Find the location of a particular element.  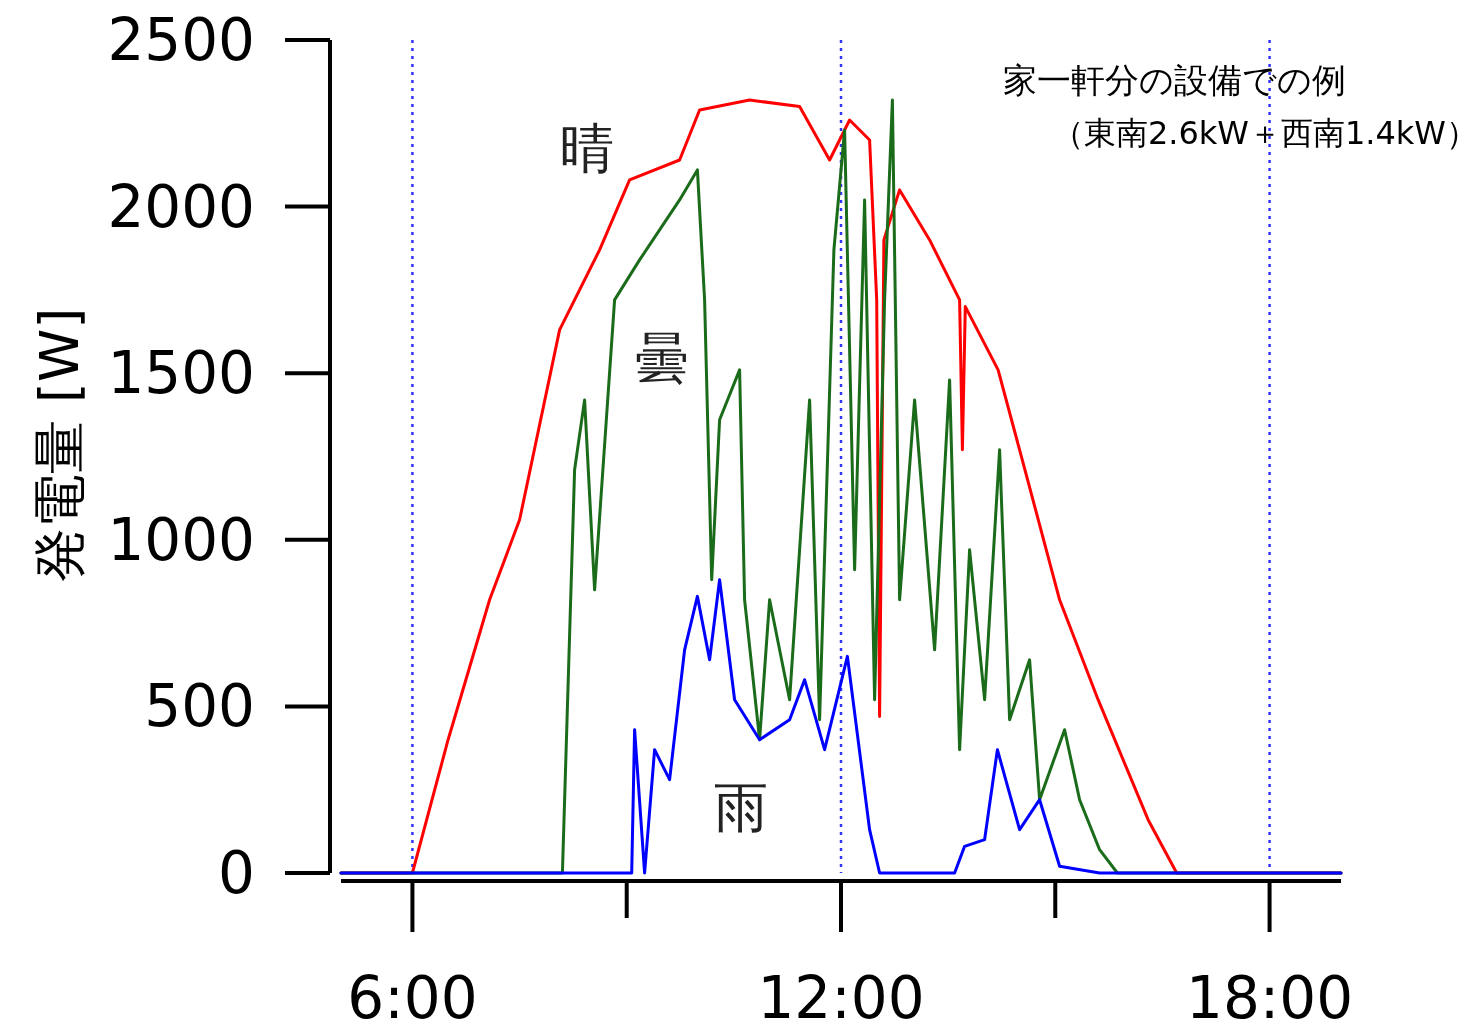

series-label: 雨 is located at coordinates (741, 808).